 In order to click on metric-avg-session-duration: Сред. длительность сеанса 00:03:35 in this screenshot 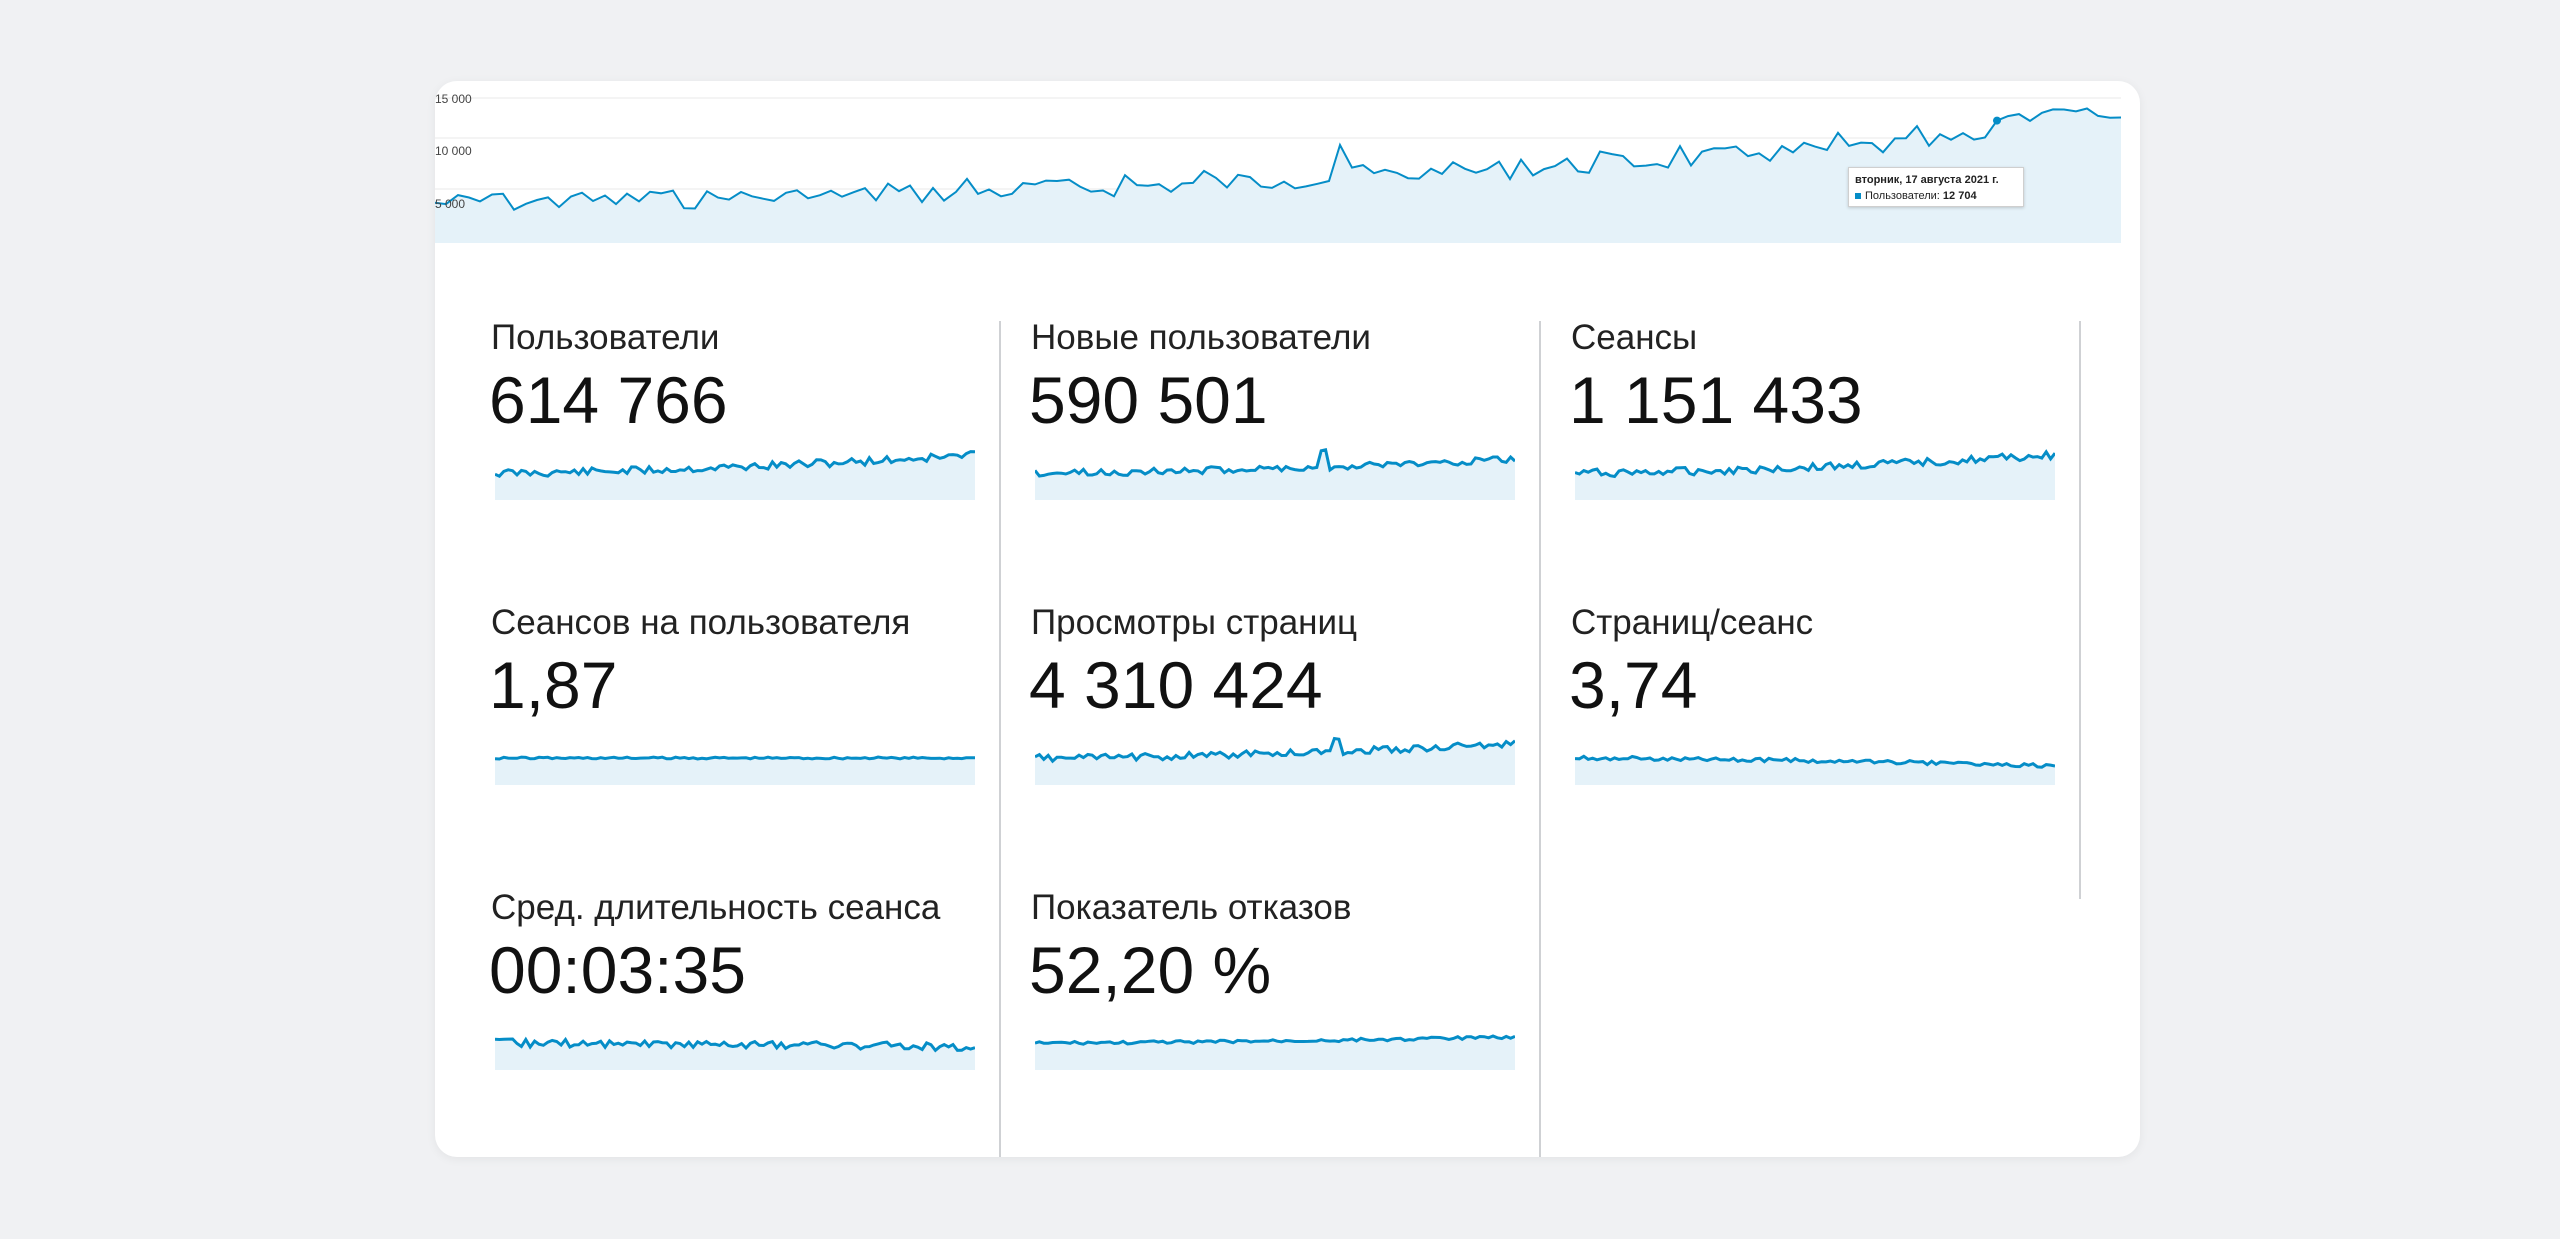, I will do `click(705, 995)`.